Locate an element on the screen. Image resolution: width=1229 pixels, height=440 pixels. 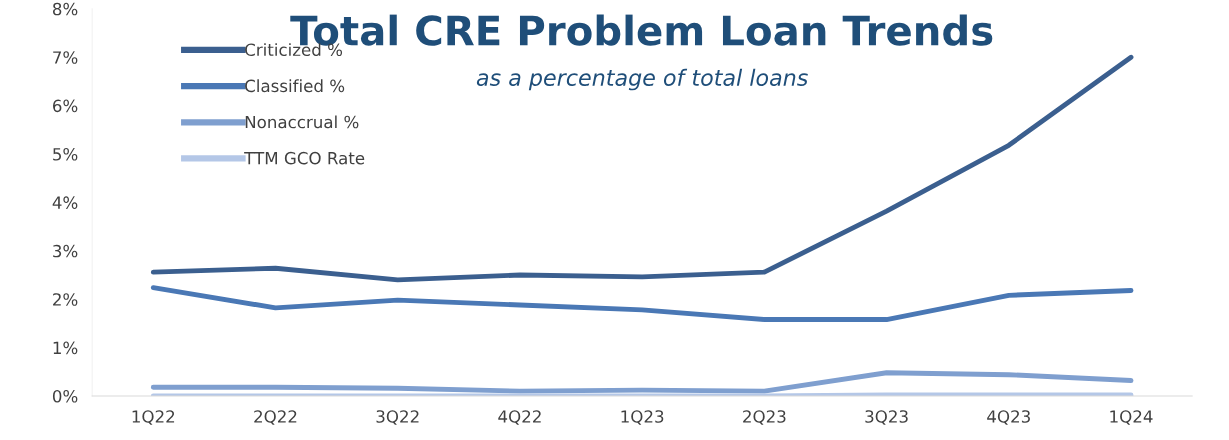
x-tick-label: 3Q22 is located at coordinates (397, 417).